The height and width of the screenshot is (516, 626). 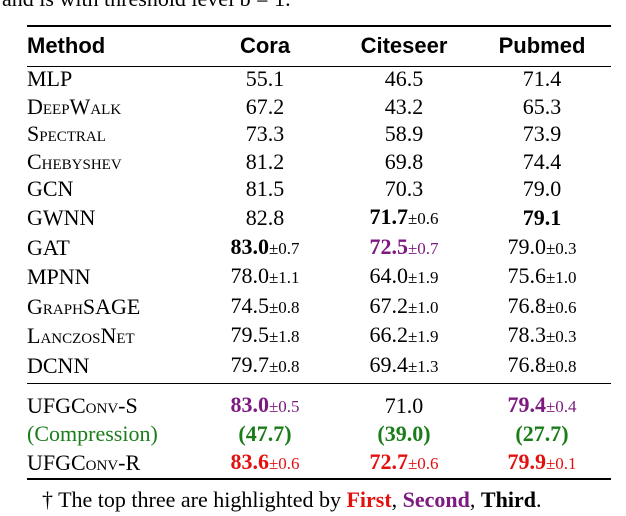 I want to click on method-cell: MLP, so click(x=50, y=78).